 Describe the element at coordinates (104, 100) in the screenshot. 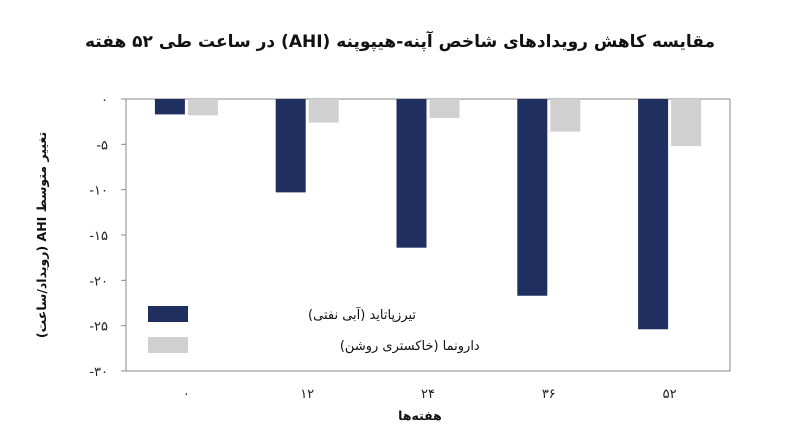

I see `y-tick-label: ۰` at that location.